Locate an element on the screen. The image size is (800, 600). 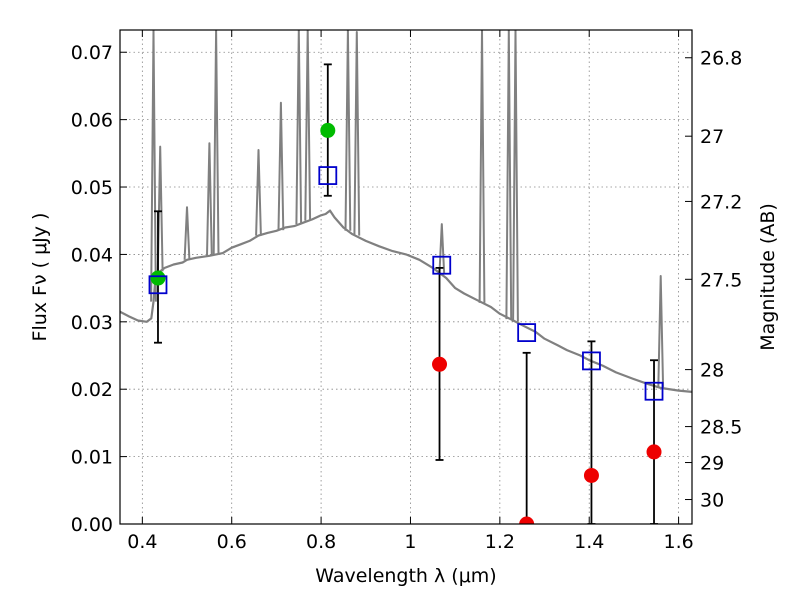
x-tick-label: 0.4 is located at coordinates (142, 542).